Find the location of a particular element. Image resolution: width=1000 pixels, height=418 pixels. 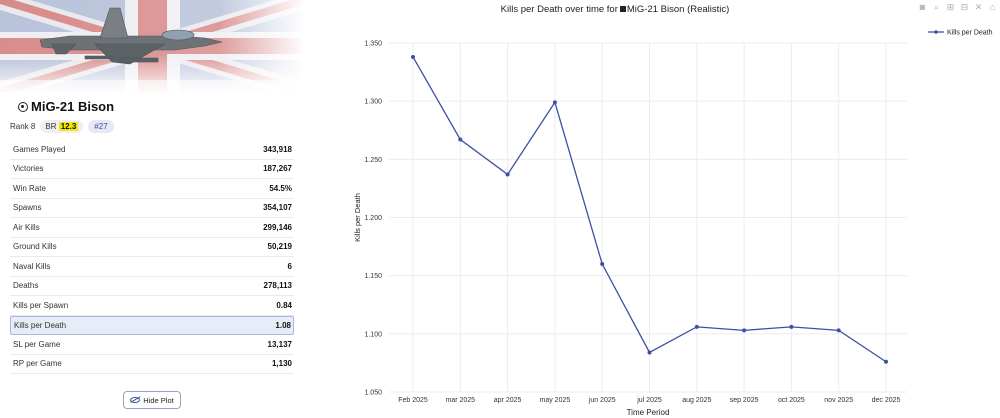

stat-row-deaths: Deaths 278,113 is located at coordinates (152, 286).